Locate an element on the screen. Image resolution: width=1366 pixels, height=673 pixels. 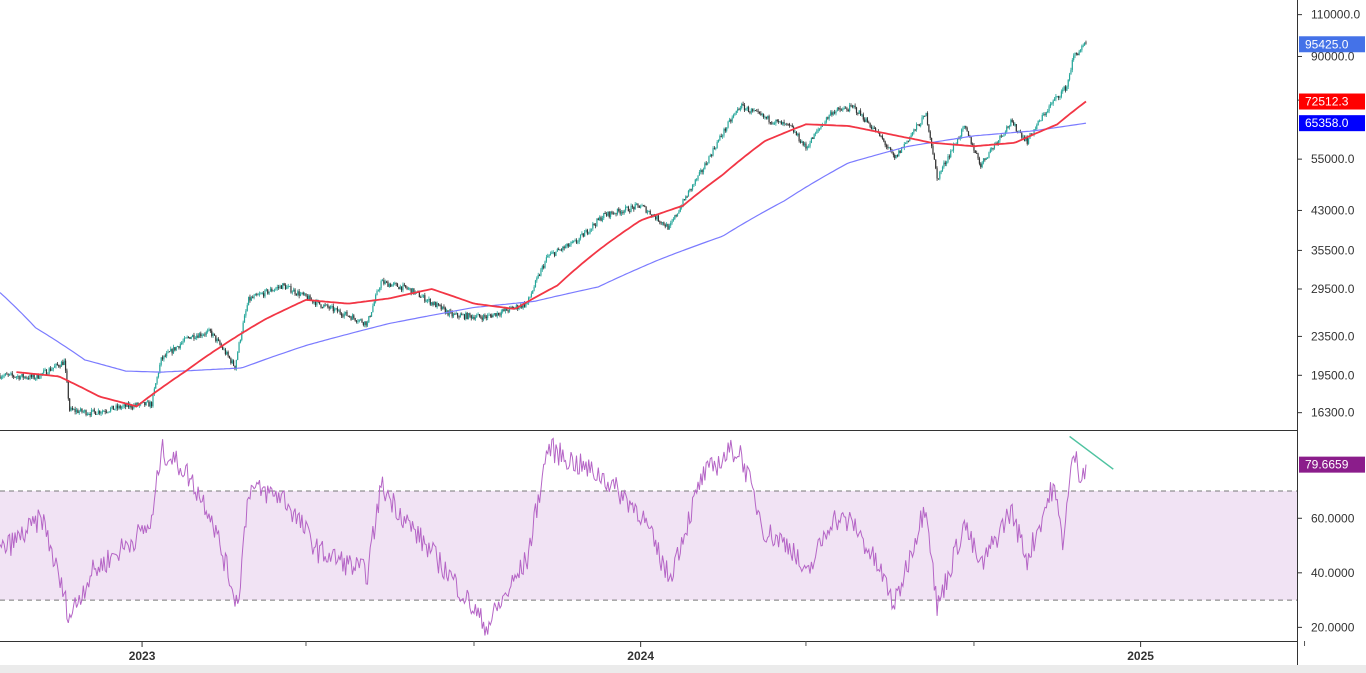
last-price-tag-bg is located at coordinates (1332, 44).